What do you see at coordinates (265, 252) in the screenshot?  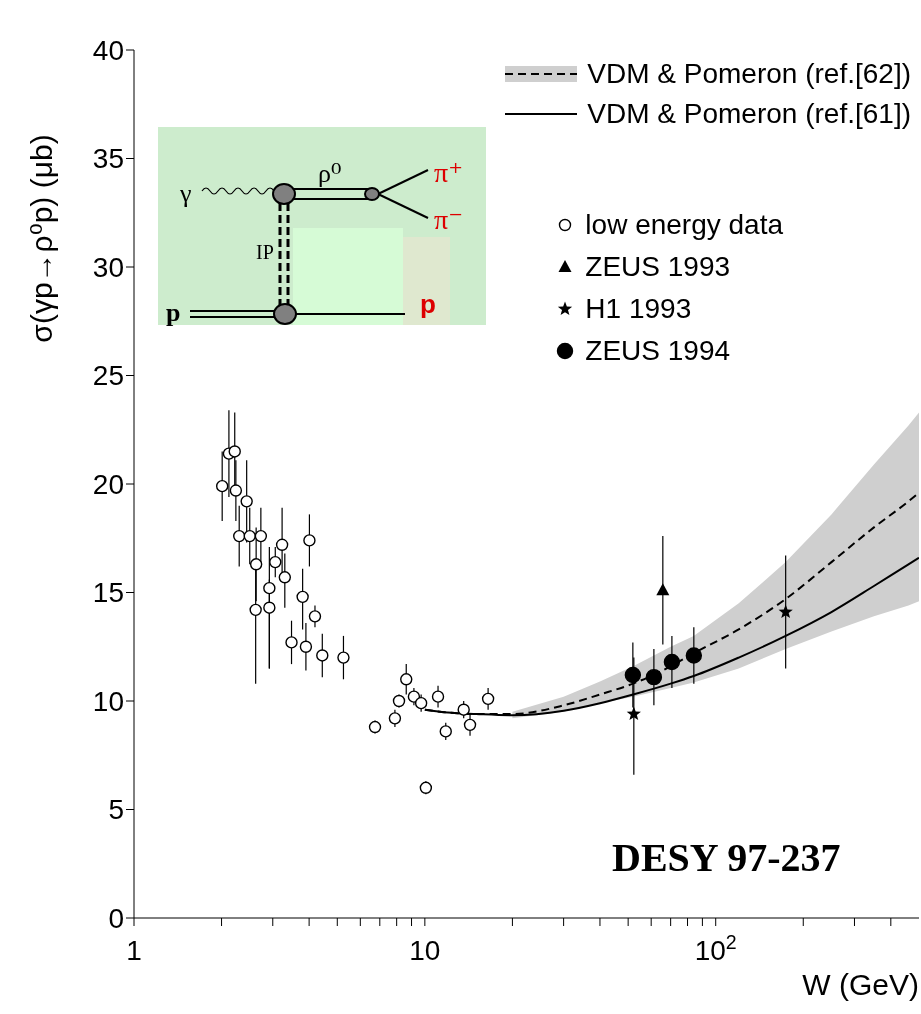 I see `annotation: IP` at bounding box center [265, 252].